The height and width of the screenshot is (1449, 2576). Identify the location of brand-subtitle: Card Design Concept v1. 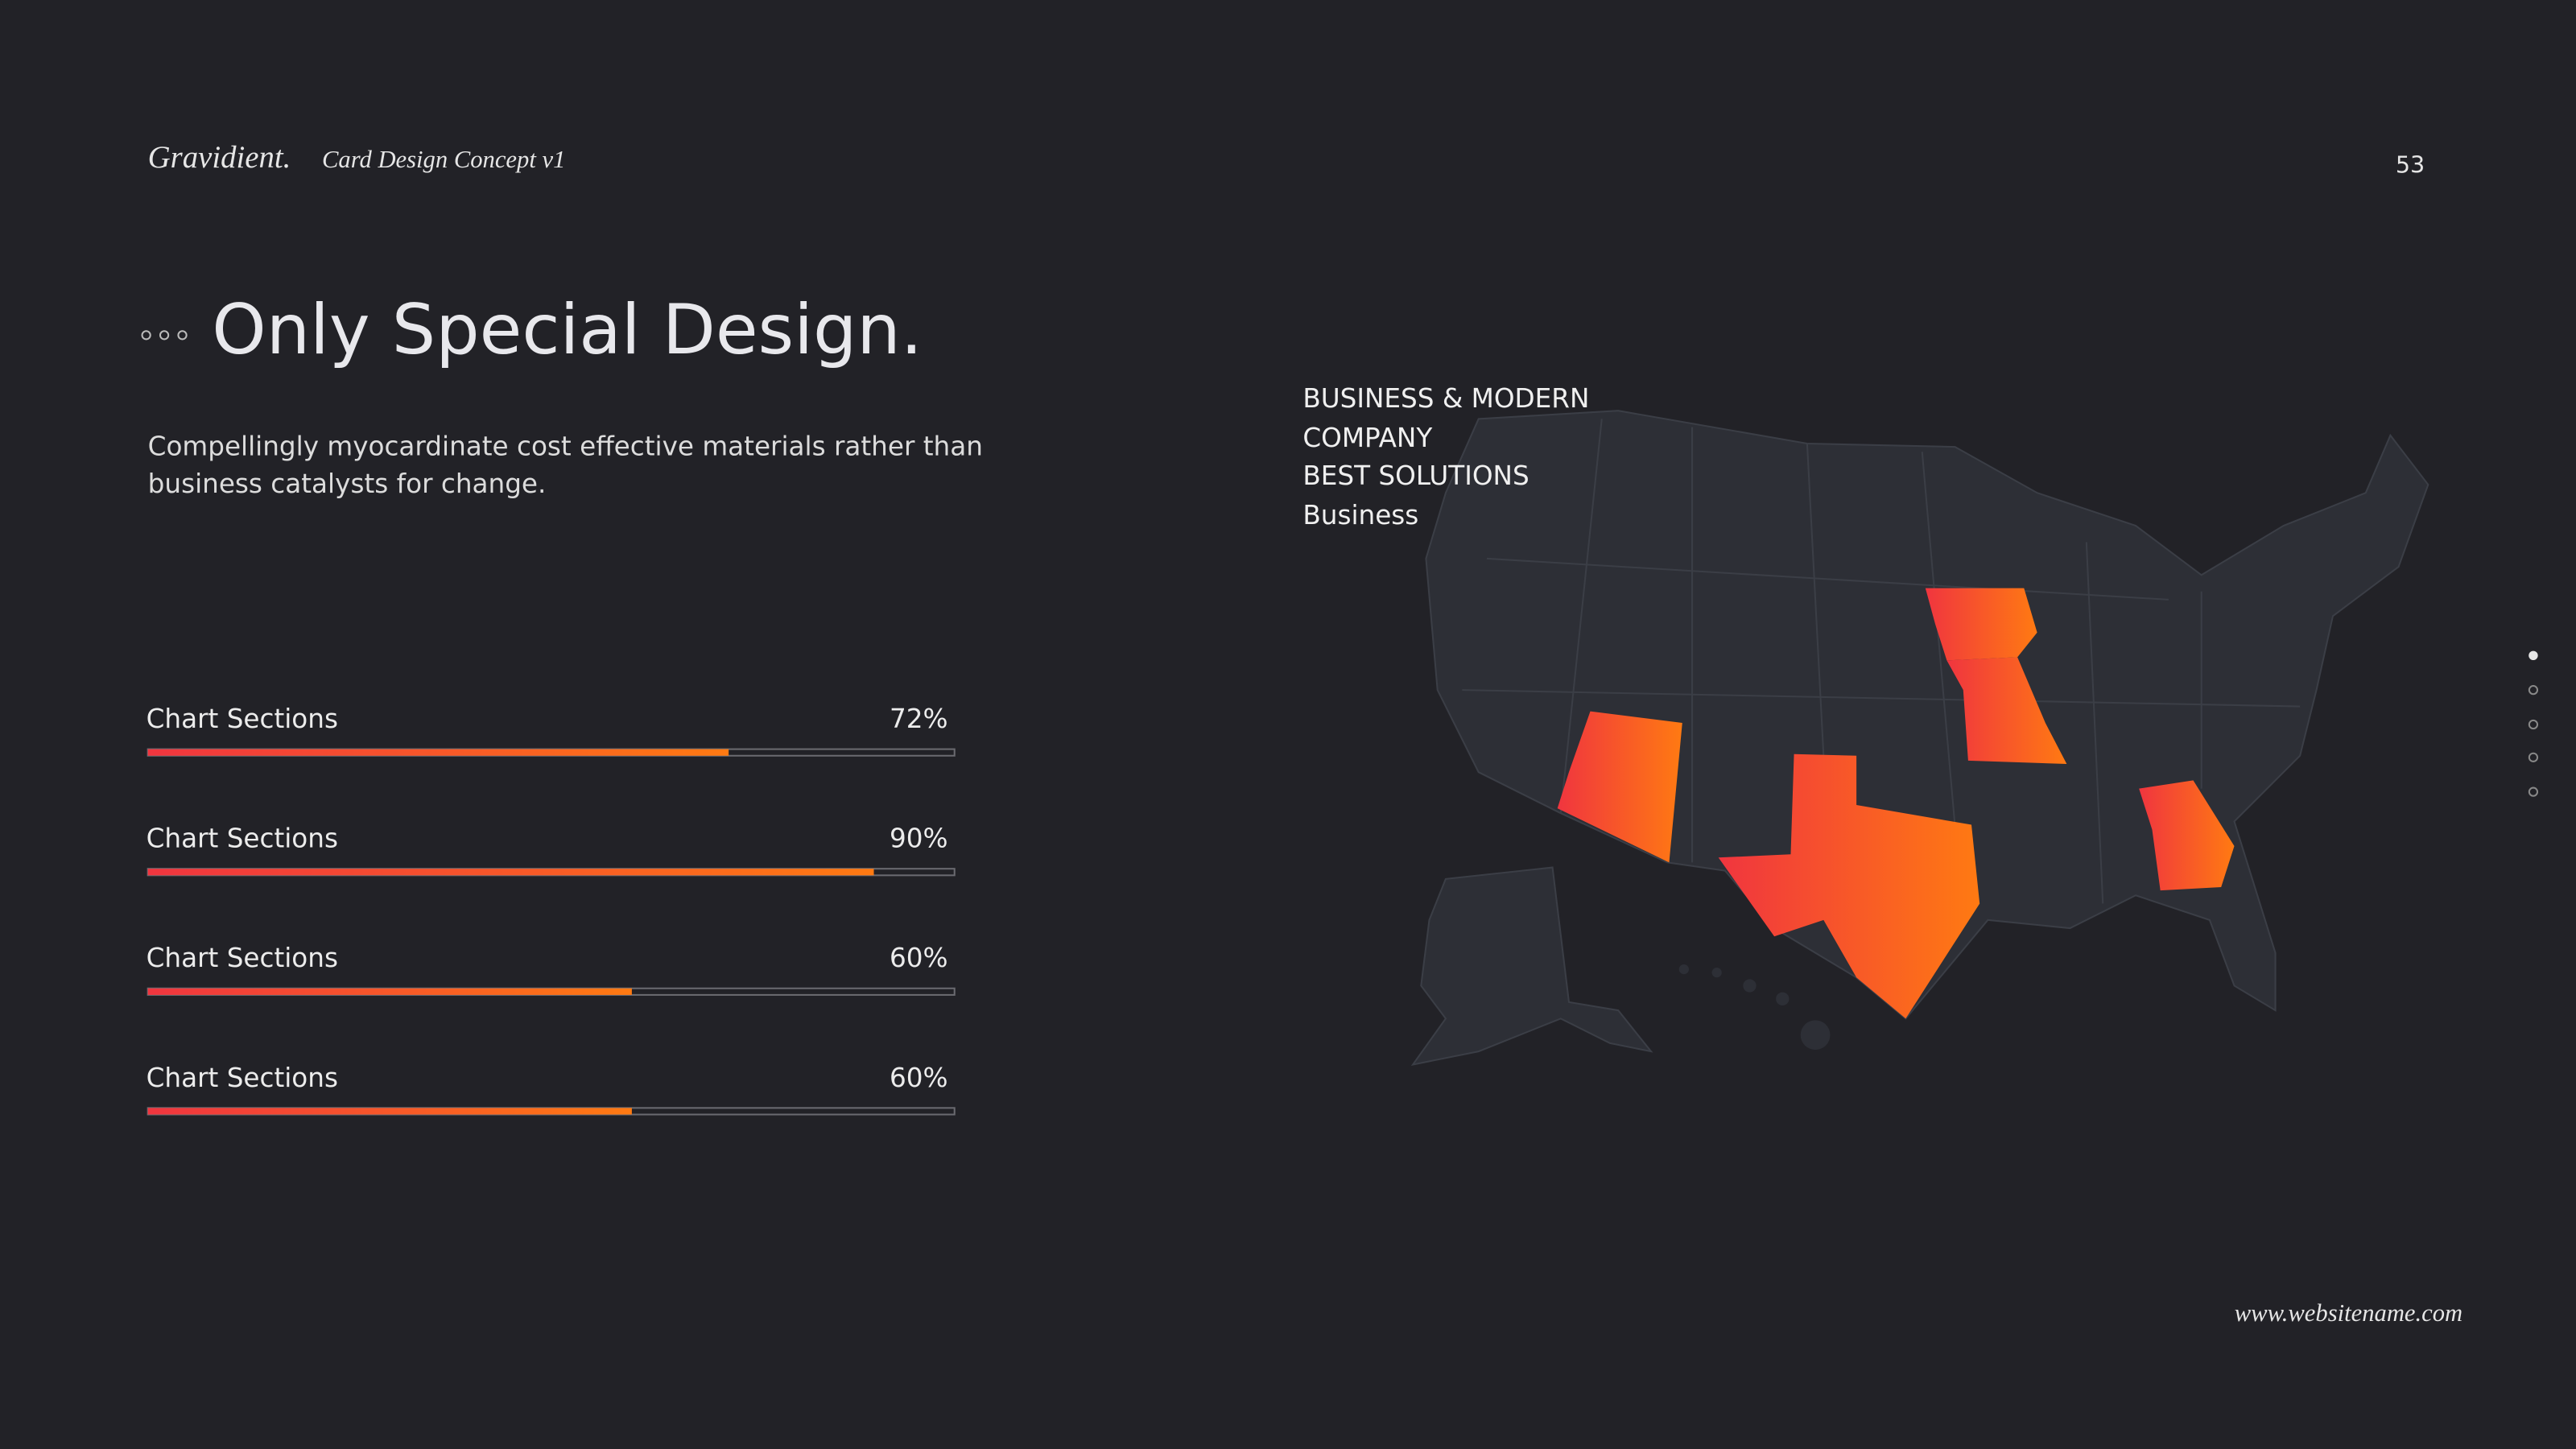
(443, 159).